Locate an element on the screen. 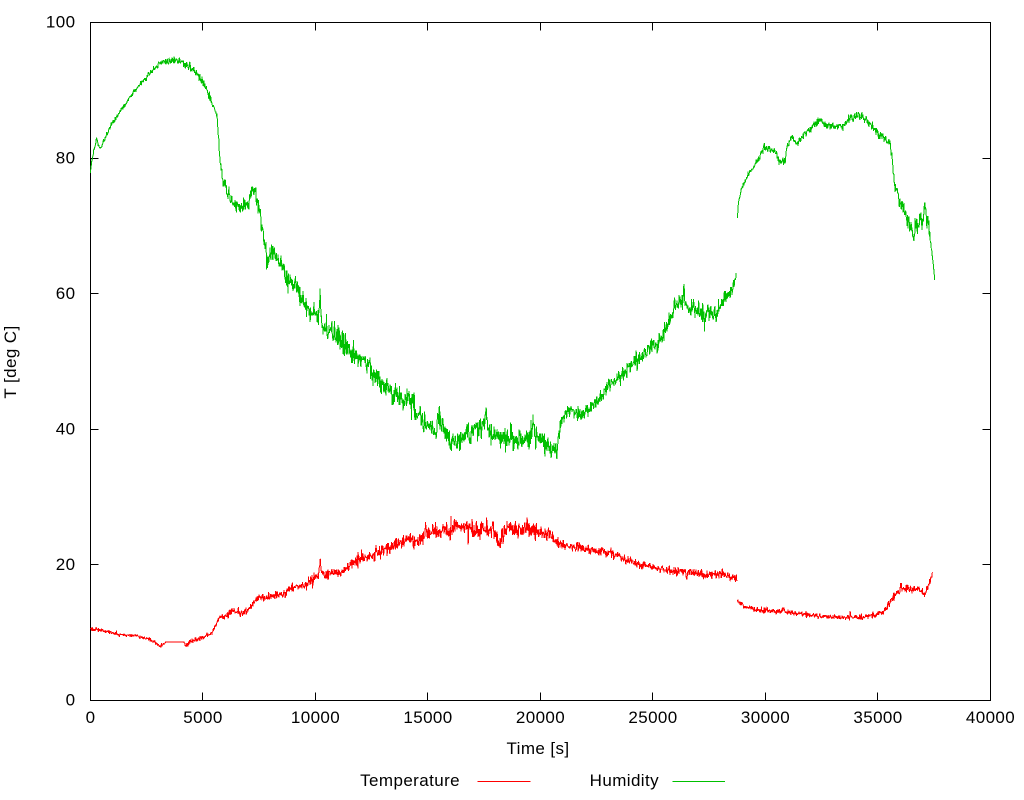 The image size is (1024, 800). svg-text: Temperature is located at coordinates (410, 780).